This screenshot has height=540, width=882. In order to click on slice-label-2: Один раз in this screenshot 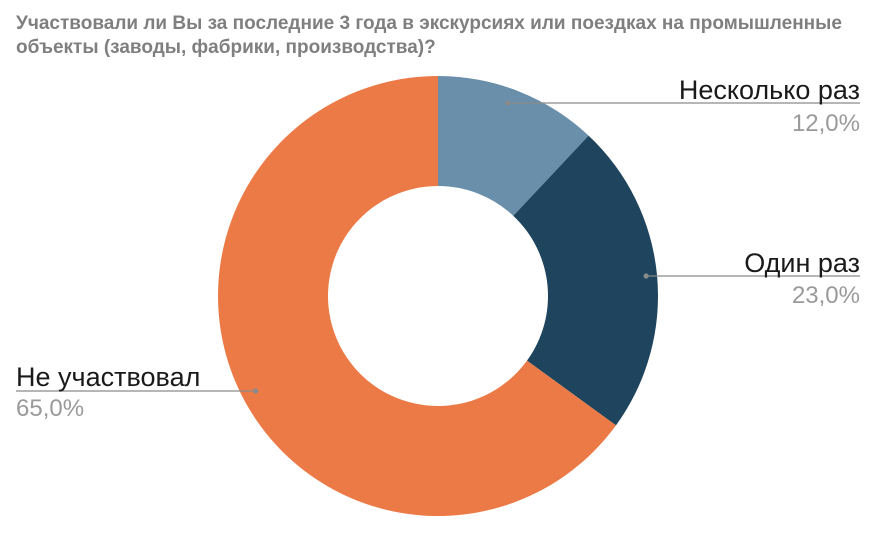, I will do `click(802, 263)`.